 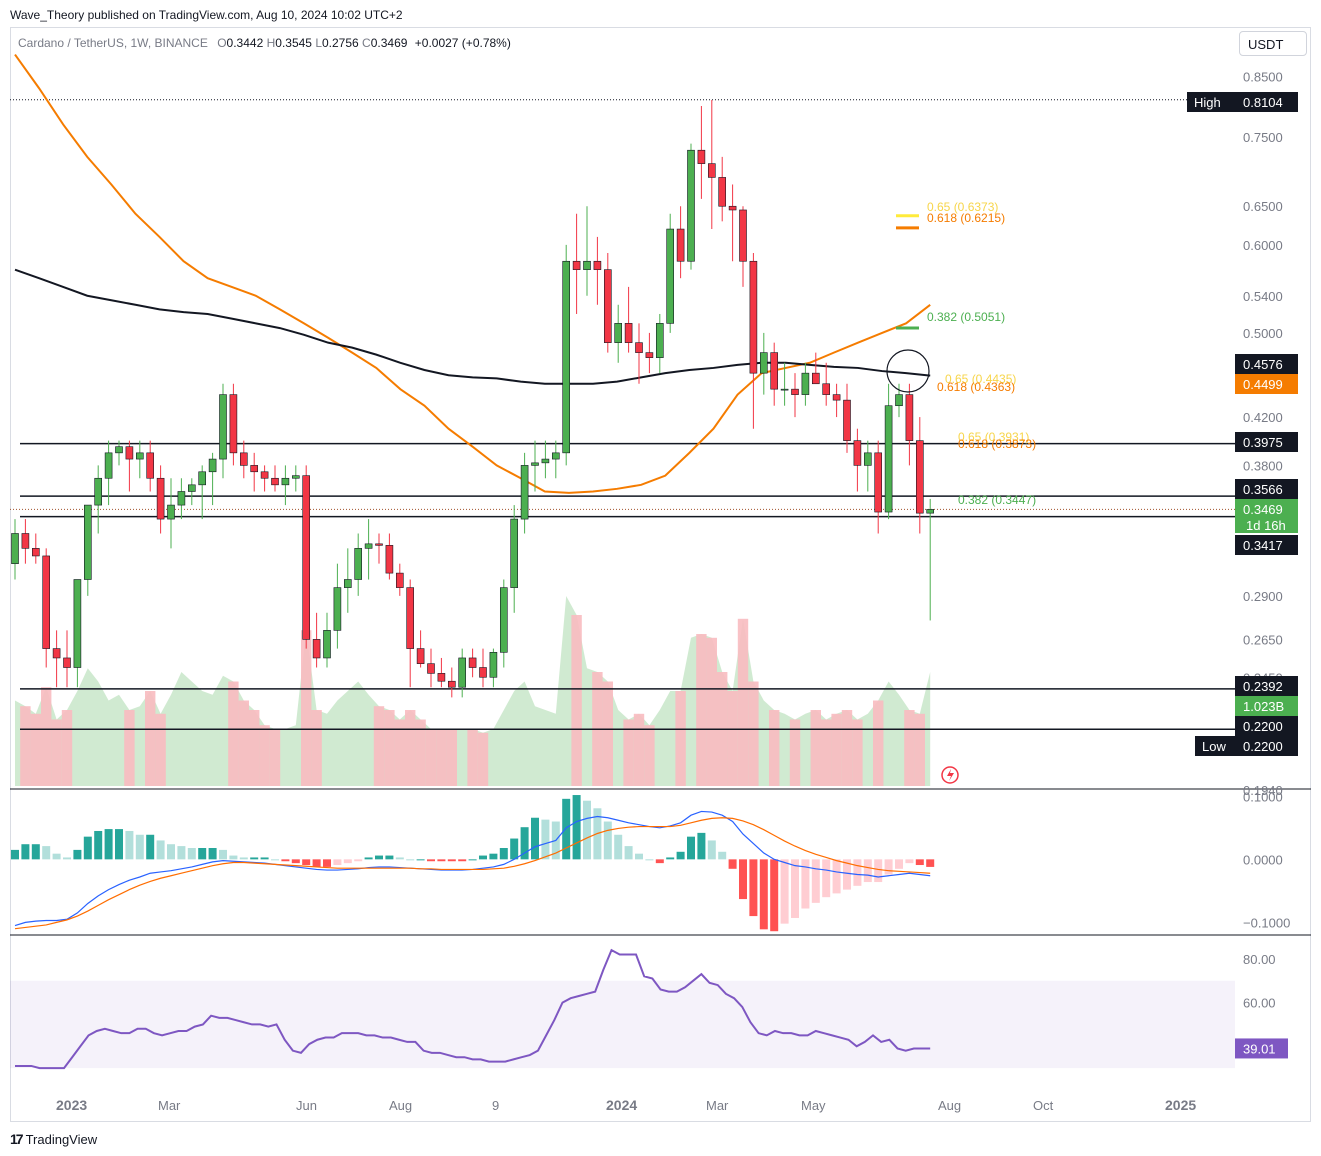 What do you see at coordinates (813, 1105) in the screenshot?
I see `time-axis-tick: May` at bounding box center [813, 1105].